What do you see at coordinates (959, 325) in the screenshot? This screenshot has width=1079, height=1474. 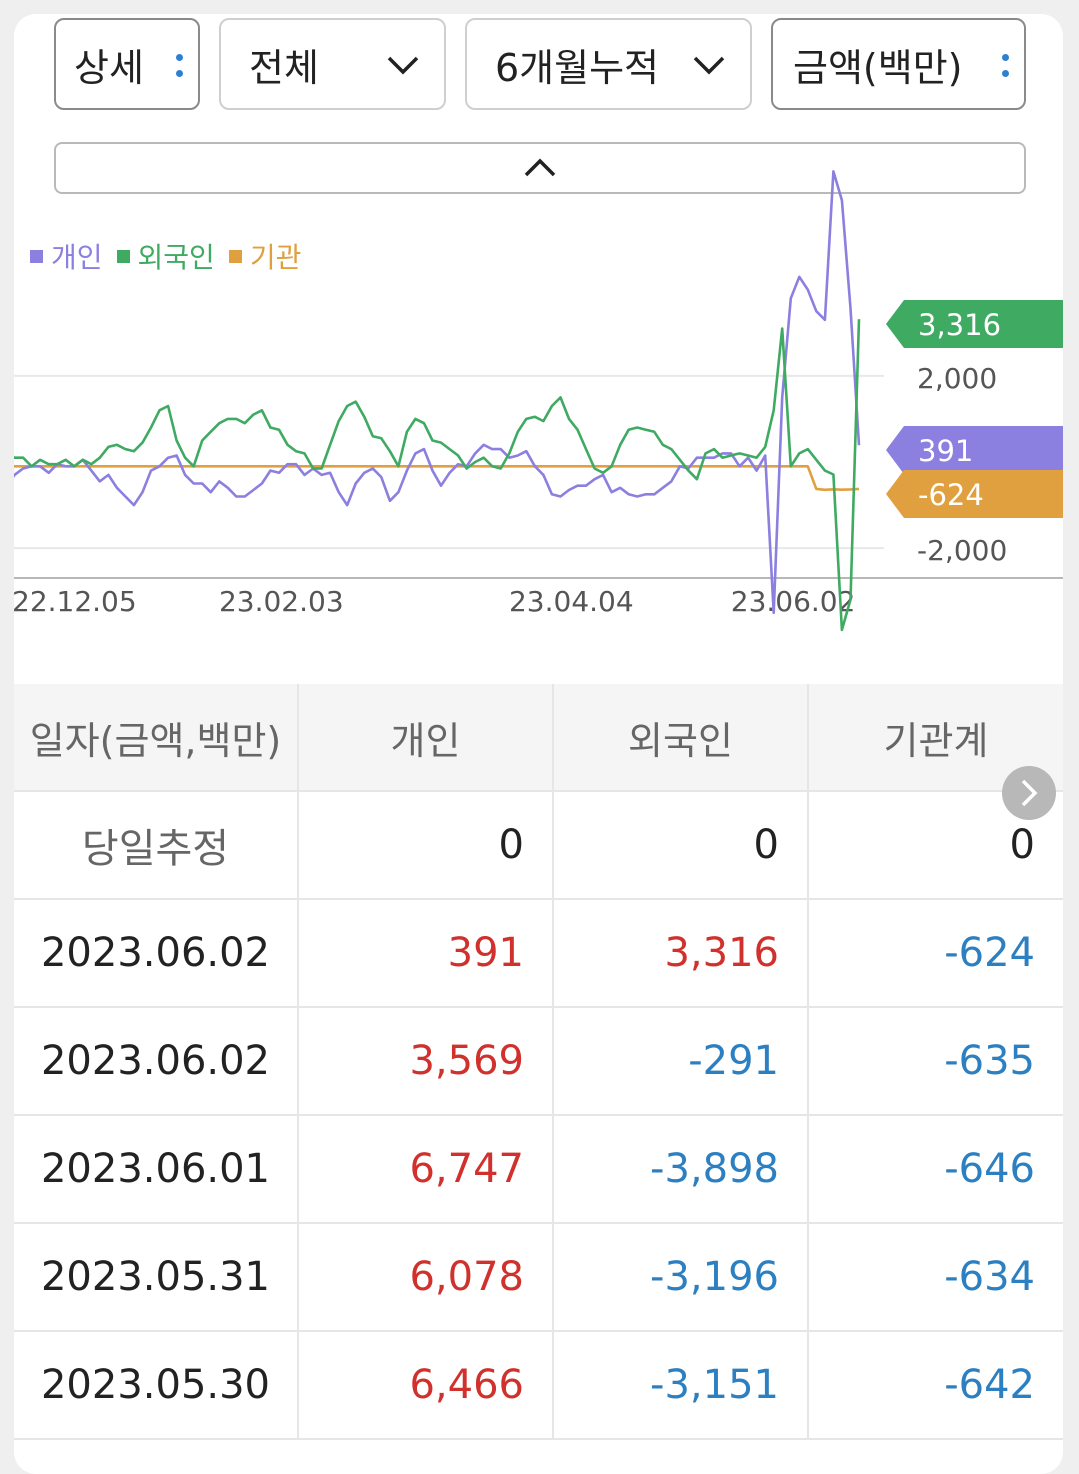 I see `last-value-label: 3,316` at bounding box center [959, 325].